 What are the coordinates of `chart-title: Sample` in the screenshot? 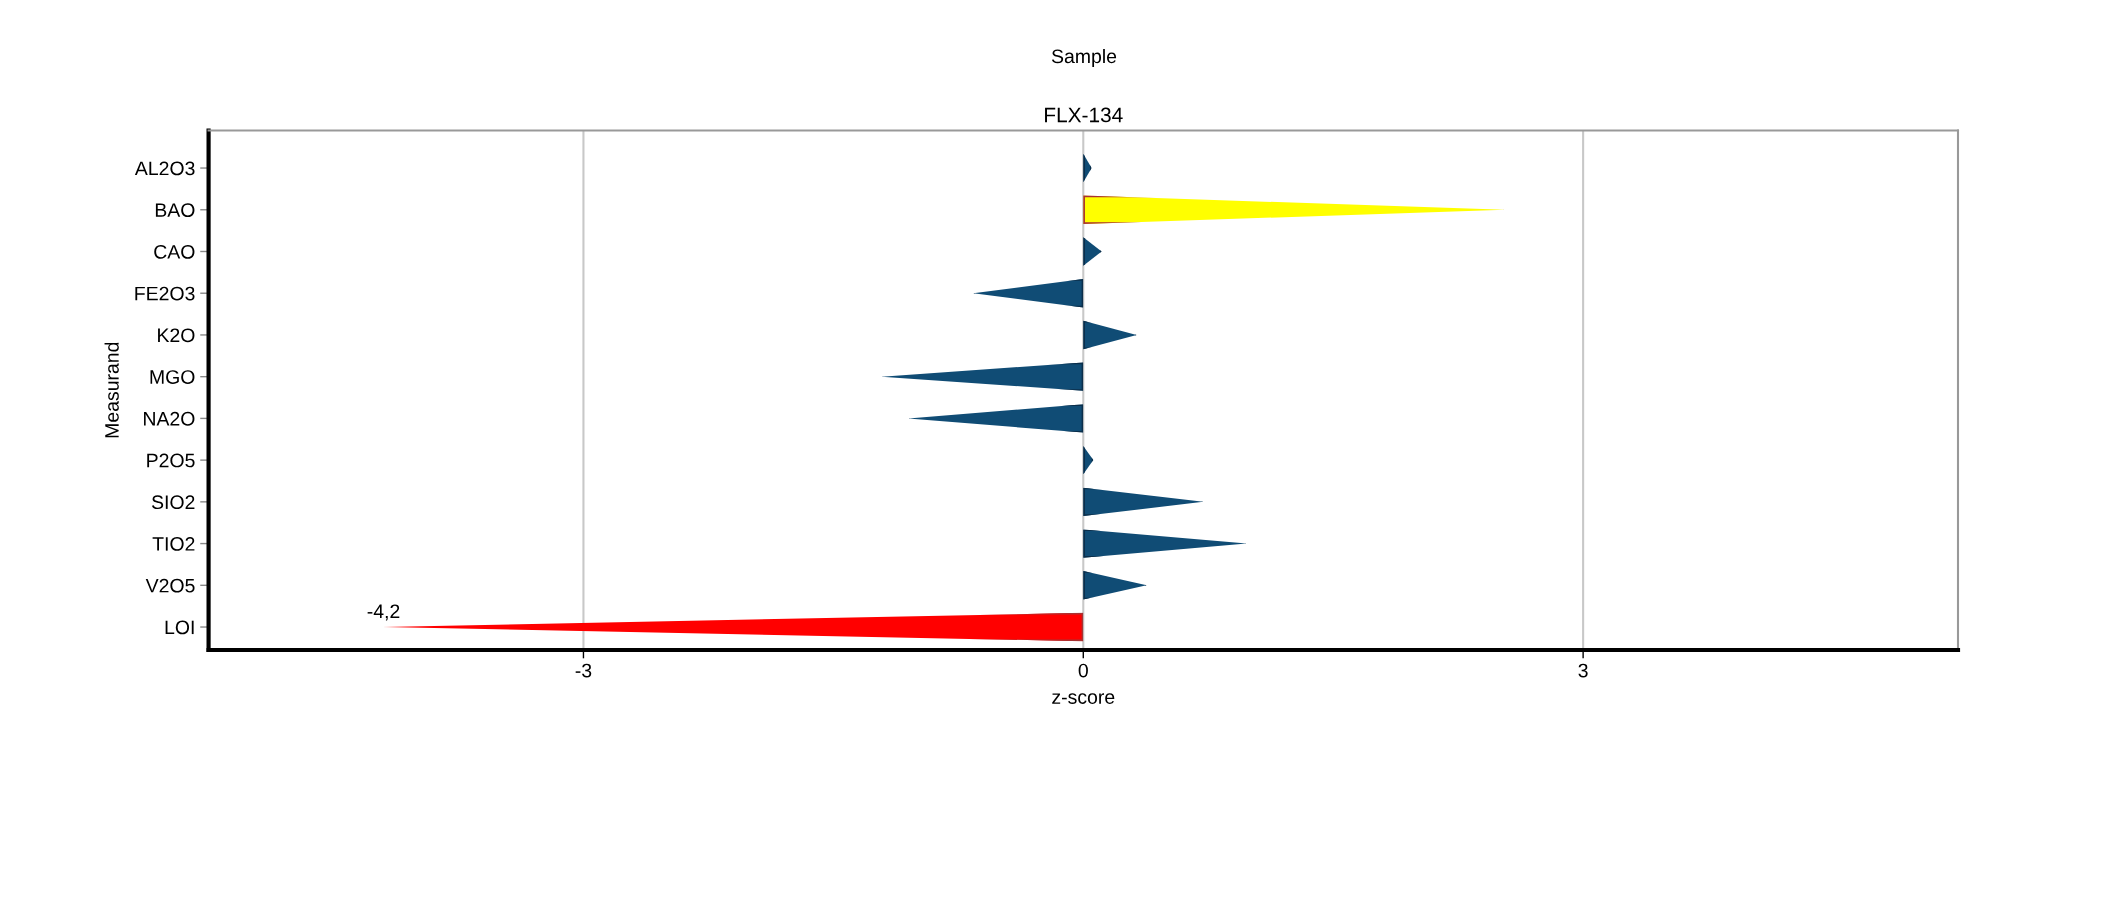 It's located at (1084, 58).